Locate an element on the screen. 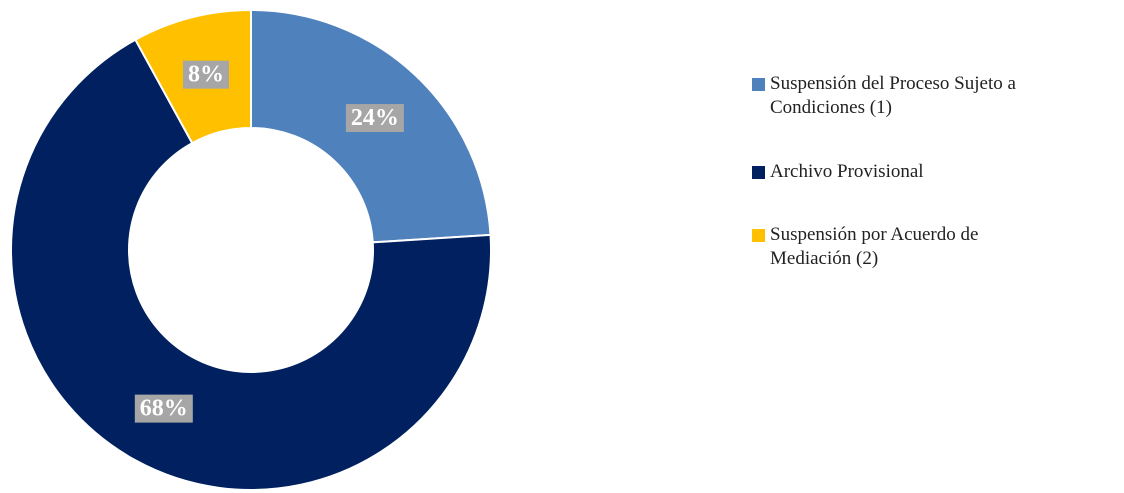 The height and width of the screenshot is (493, 1124). legend-label: Suspensión por Acuerdo de Mediación (2) is located at coordinates (874, 246).